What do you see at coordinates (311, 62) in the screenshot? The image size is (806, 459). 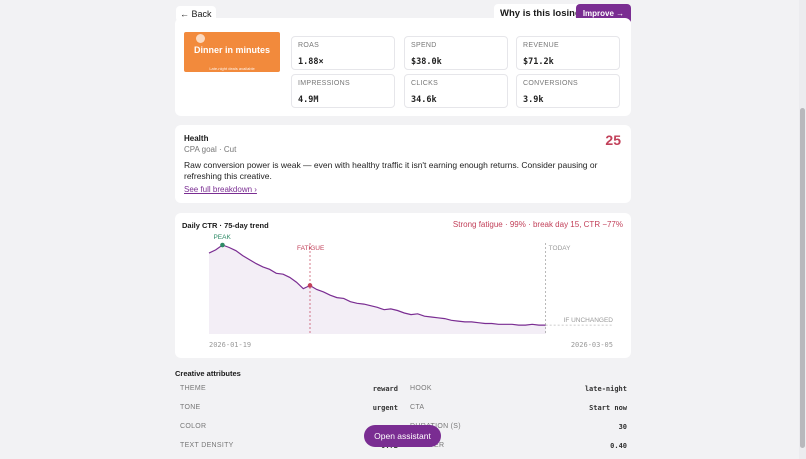 I see `metric-value: 1.88×` at bounding box center [311, 62].